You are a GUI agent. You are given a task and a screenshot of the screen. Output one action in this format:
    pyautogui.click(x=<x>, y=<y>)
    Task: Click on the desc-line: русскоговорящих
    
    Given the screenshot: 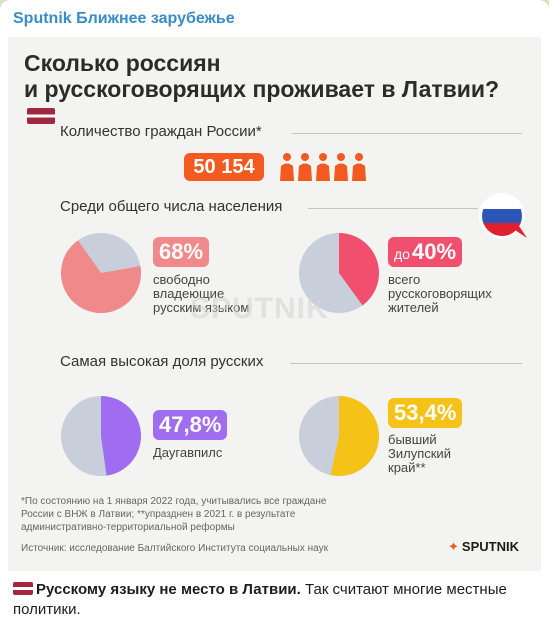 What is the action you would take?
    pyautogui.click(x=440, y=293)
    